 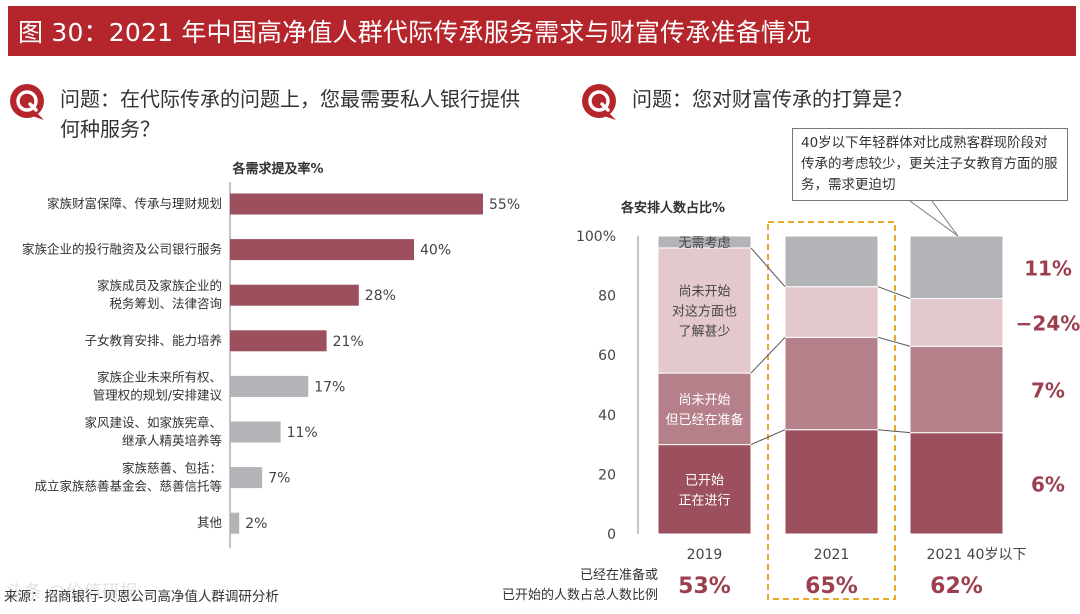 I want to click on category-label: 成立家族慈善基金会、慈善信托等, so click(x=128, y=486).